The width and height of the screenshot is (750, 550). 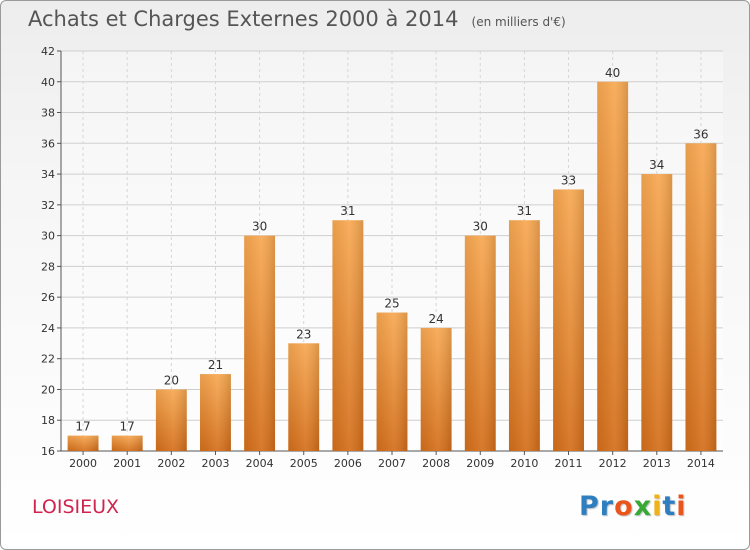 I want to click on y-tick-label: 30, so click(x=48, y=236).